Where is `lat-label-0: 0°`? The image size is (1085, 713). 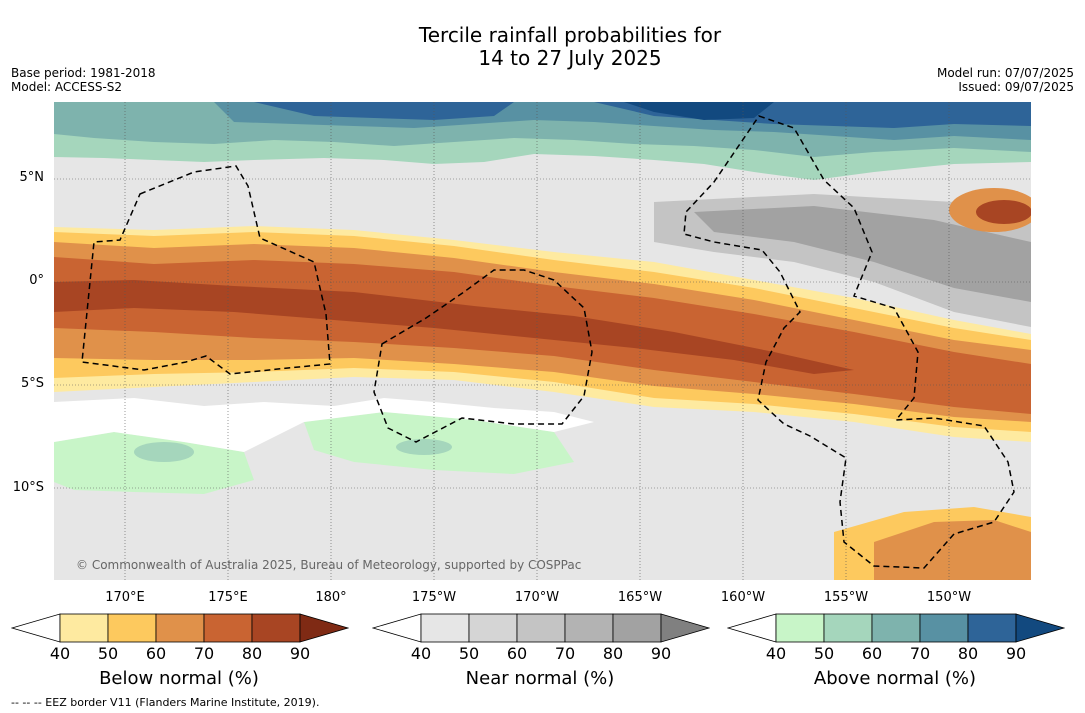
lat-label-0: 0° is located at coordinates (36, 280).